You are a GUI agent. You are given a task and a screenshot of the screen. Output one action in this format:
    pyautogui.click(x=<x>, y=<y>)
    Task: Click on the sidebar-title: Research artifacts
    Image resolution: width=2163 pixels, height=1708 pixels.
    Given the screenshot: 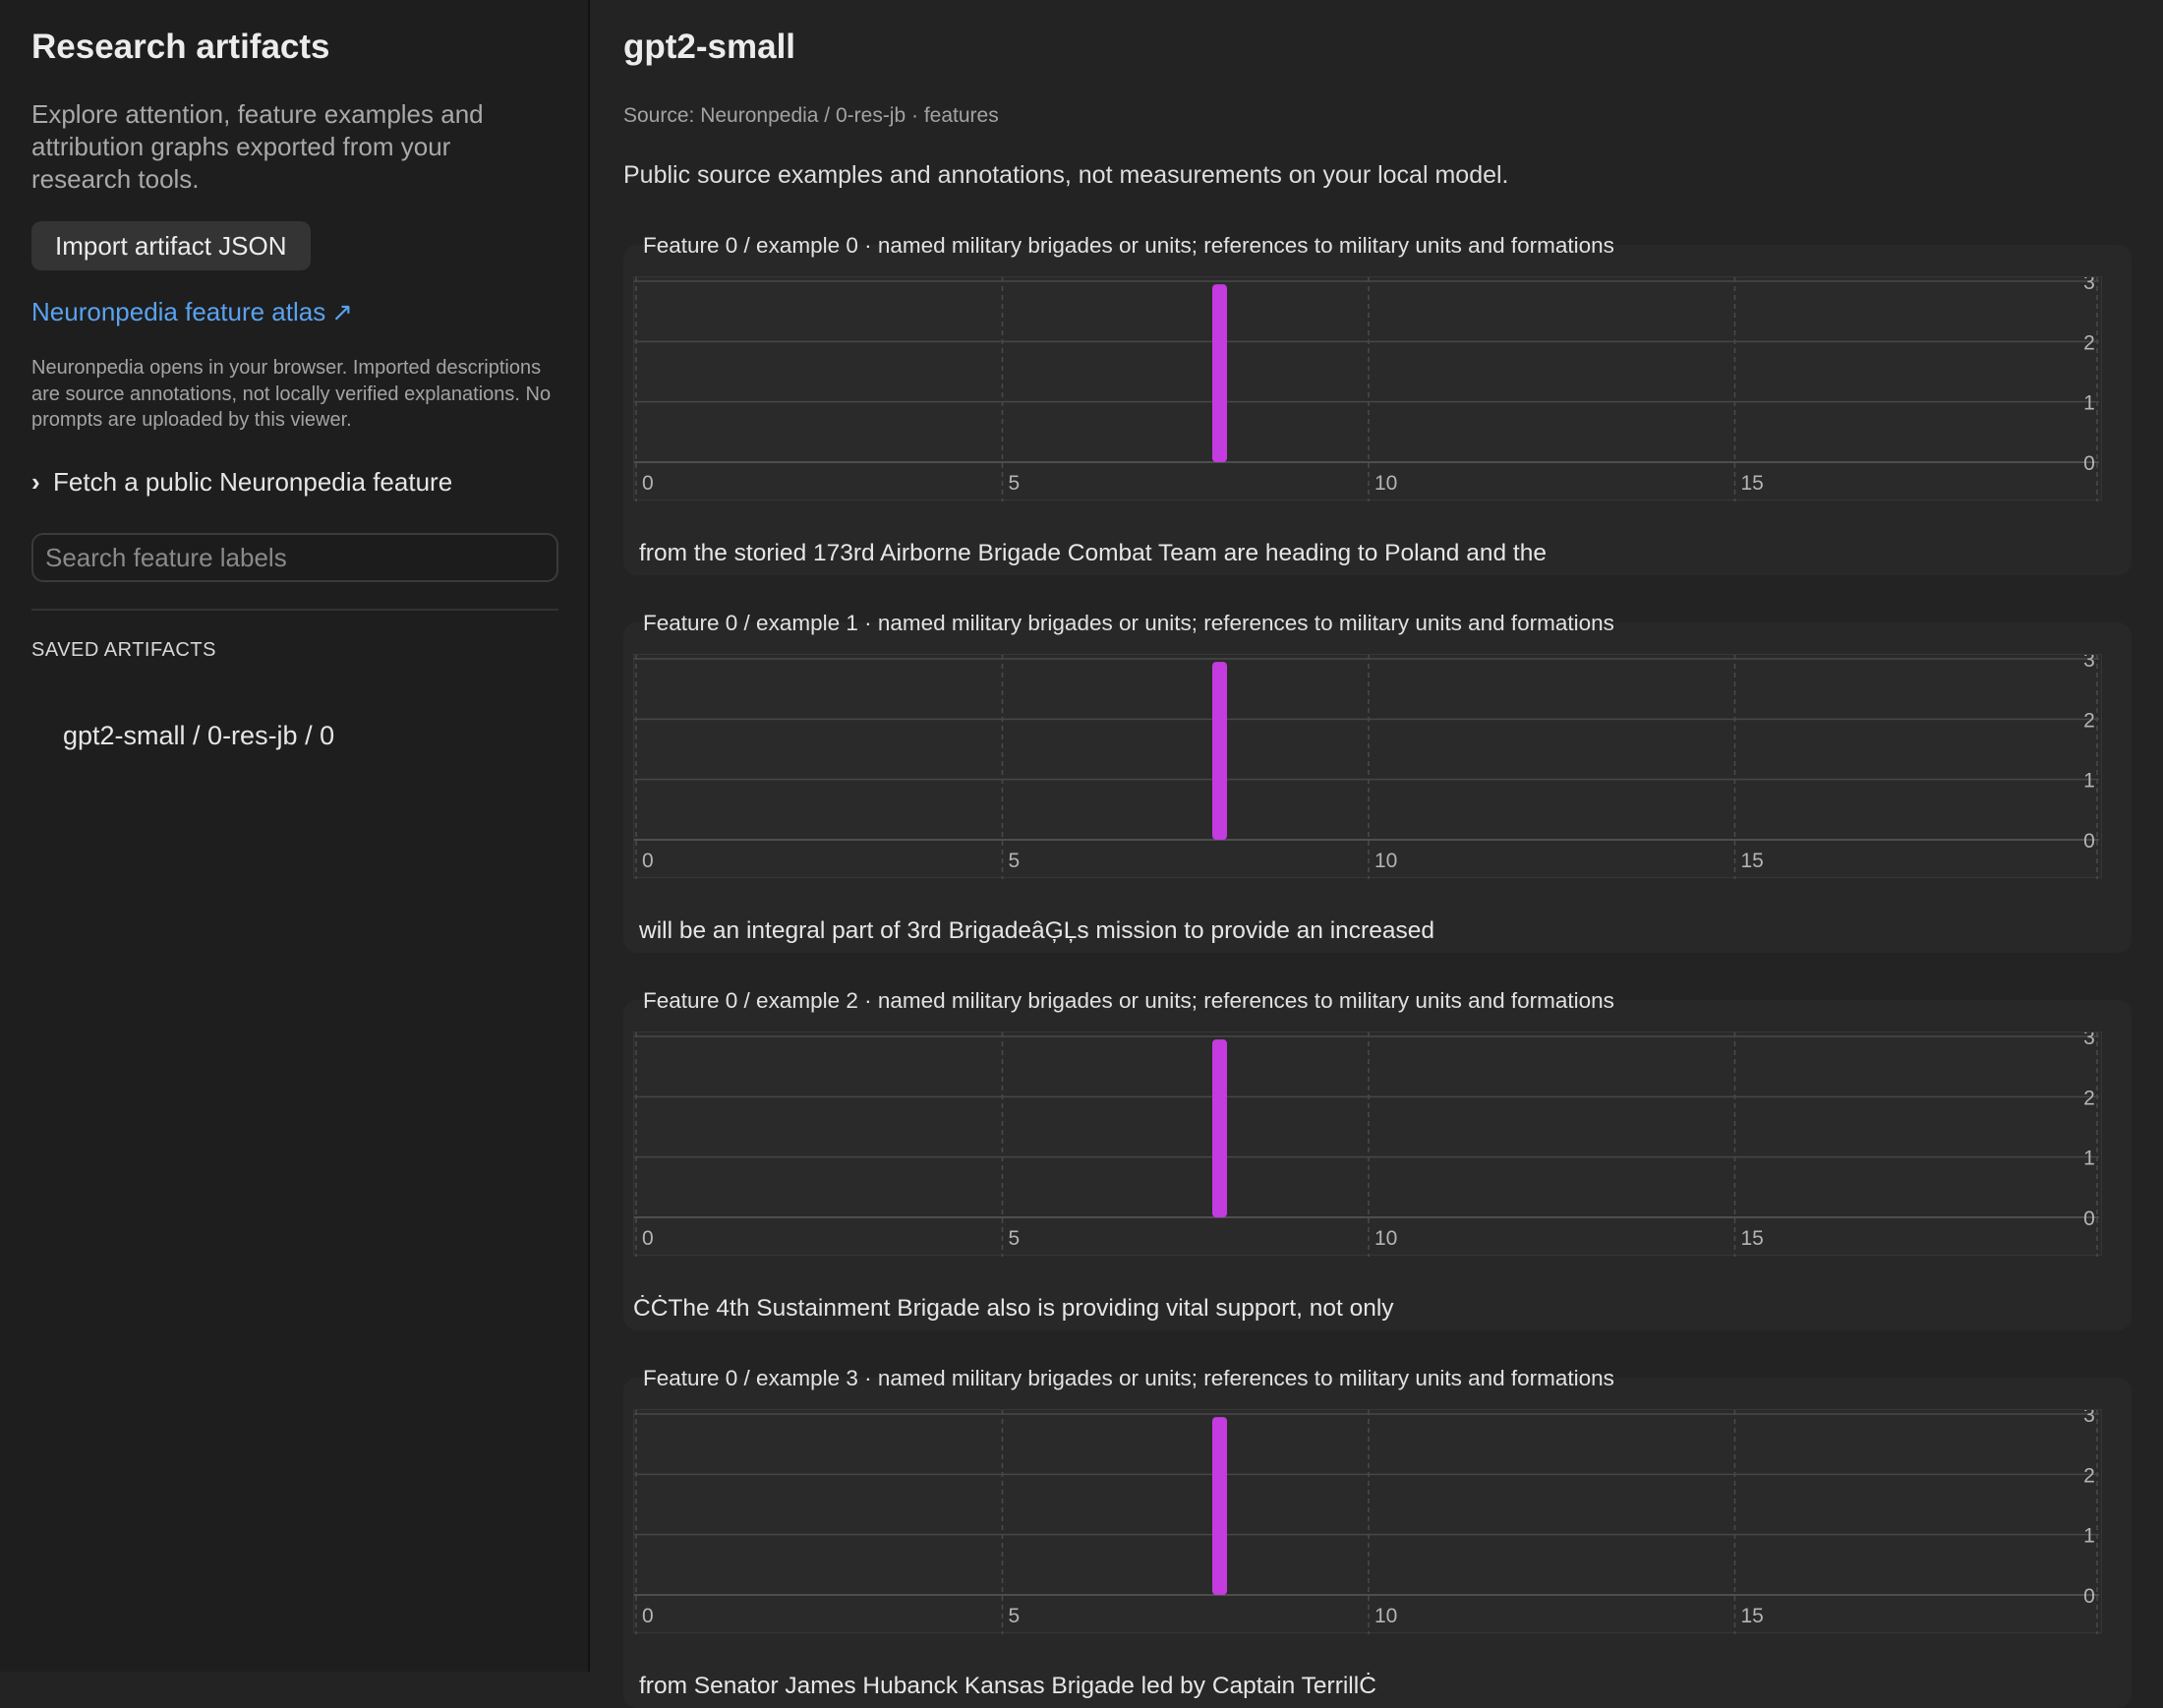 What is the action you would take?
    pyautogui.click(x=180, y=47)
    